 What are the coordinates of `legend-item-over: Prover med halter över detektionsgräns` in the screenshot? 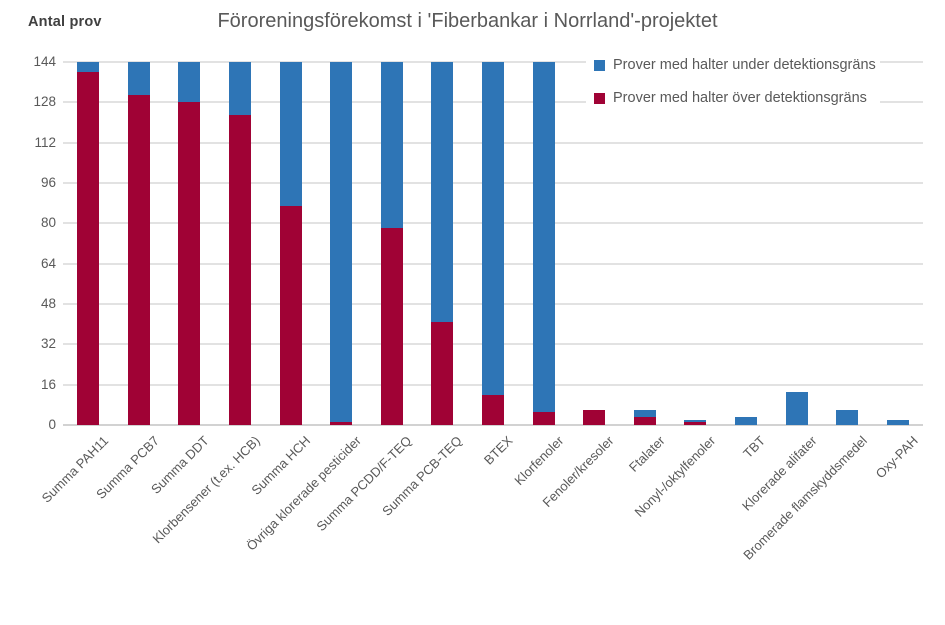 It's located at (733, 98).